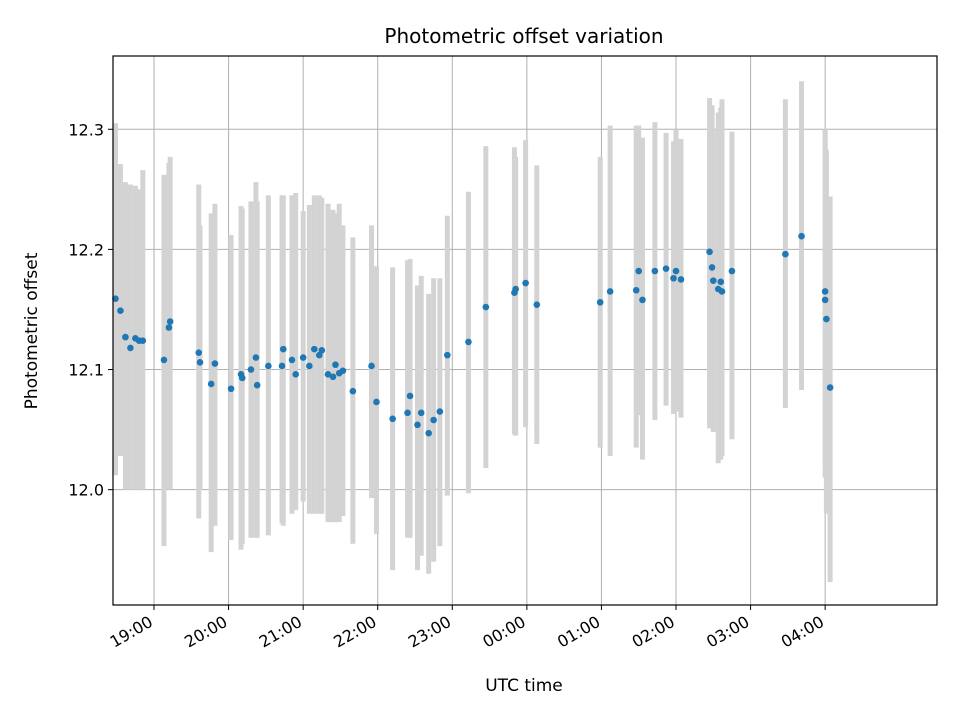 The image size is (960, 720). What do you see at coordinates (86, 249) in the screenshot?
I see `y-tick-label: 12.2` at bounding box center [86, 249].